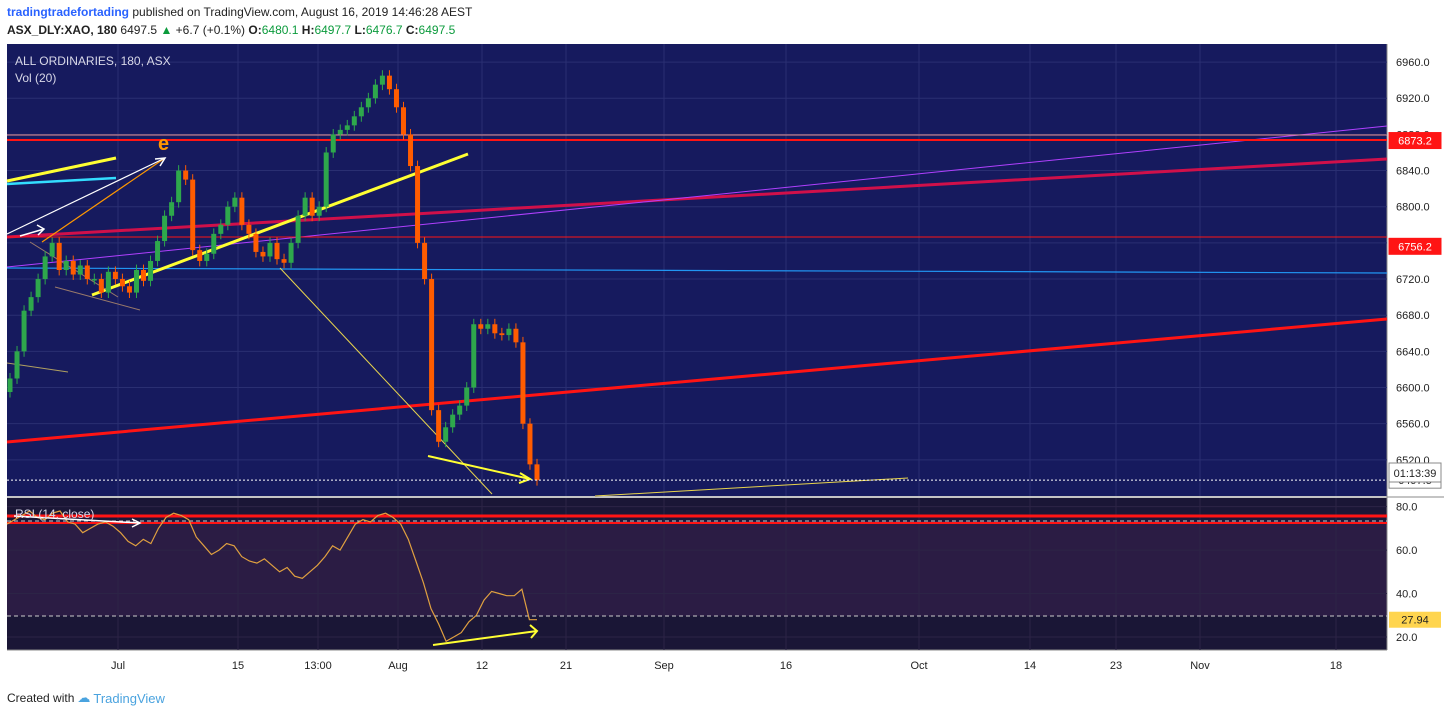 The image size is (1444, 715). I want to click on rsi-yellow-arrow-head-icon, so click(534, 631).